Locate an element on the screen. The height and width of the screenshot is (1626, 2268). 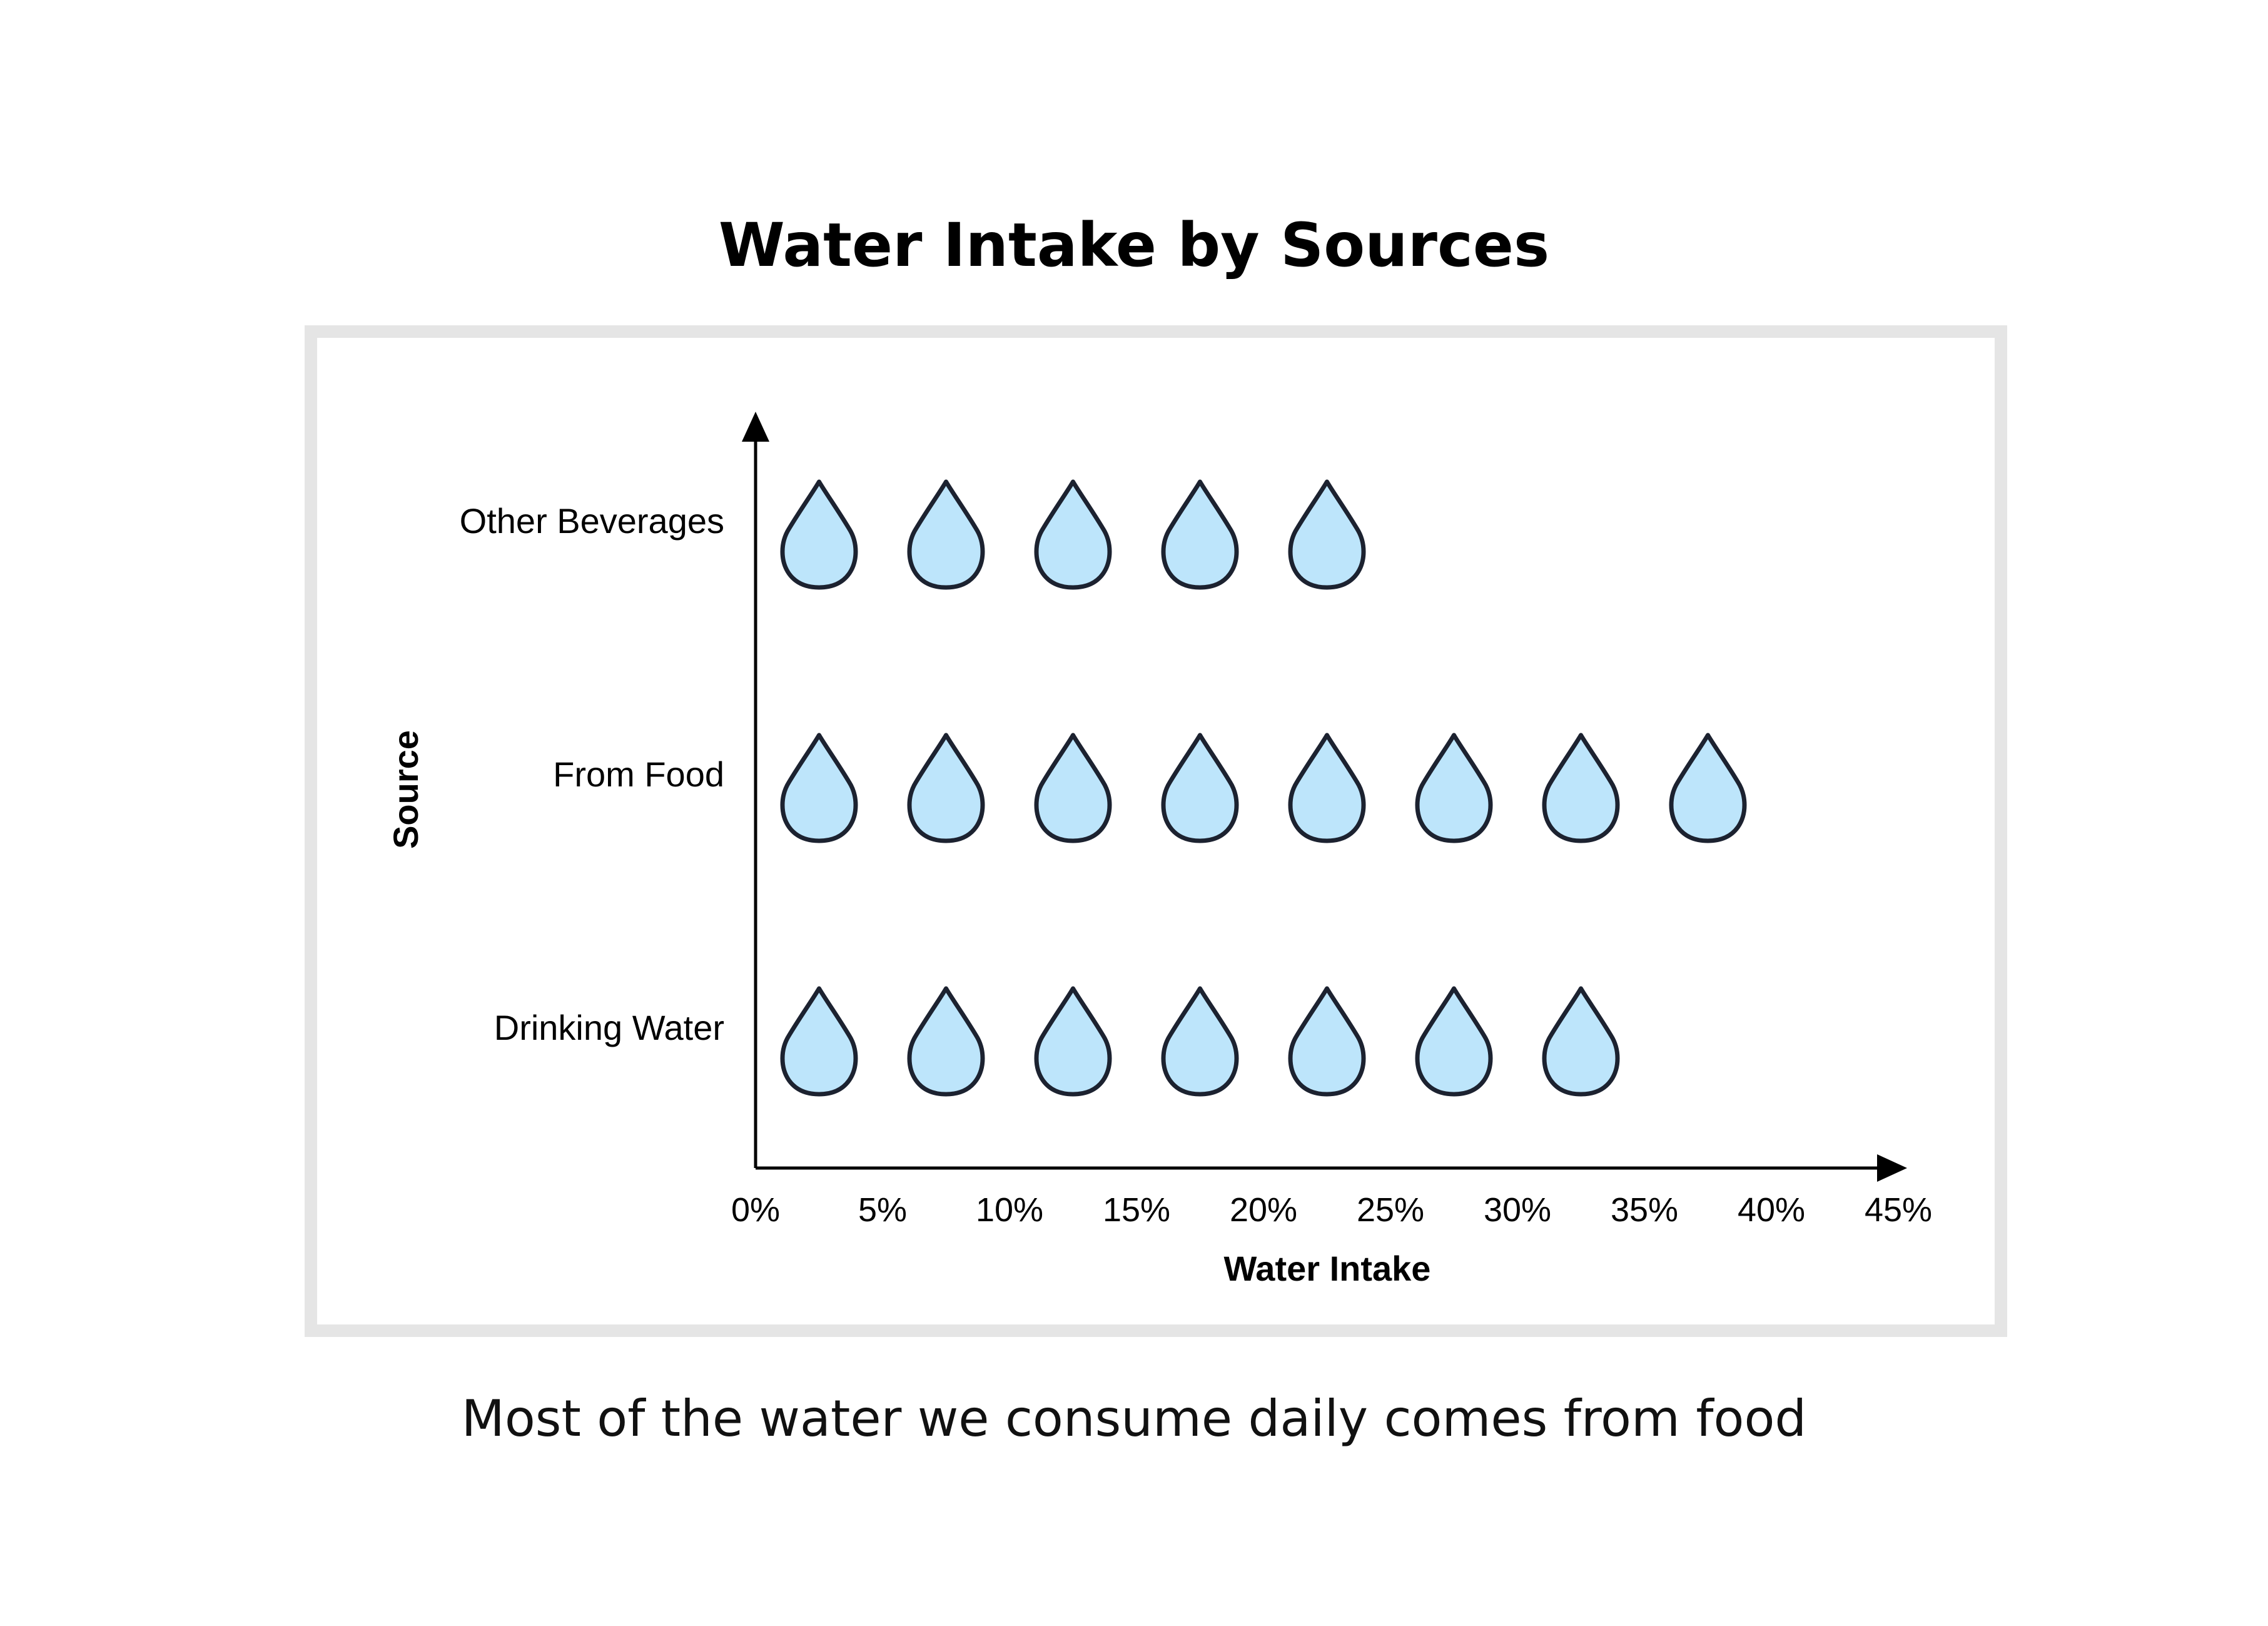
x-tick-label: 15% is located at coordinates (1136, 1210).